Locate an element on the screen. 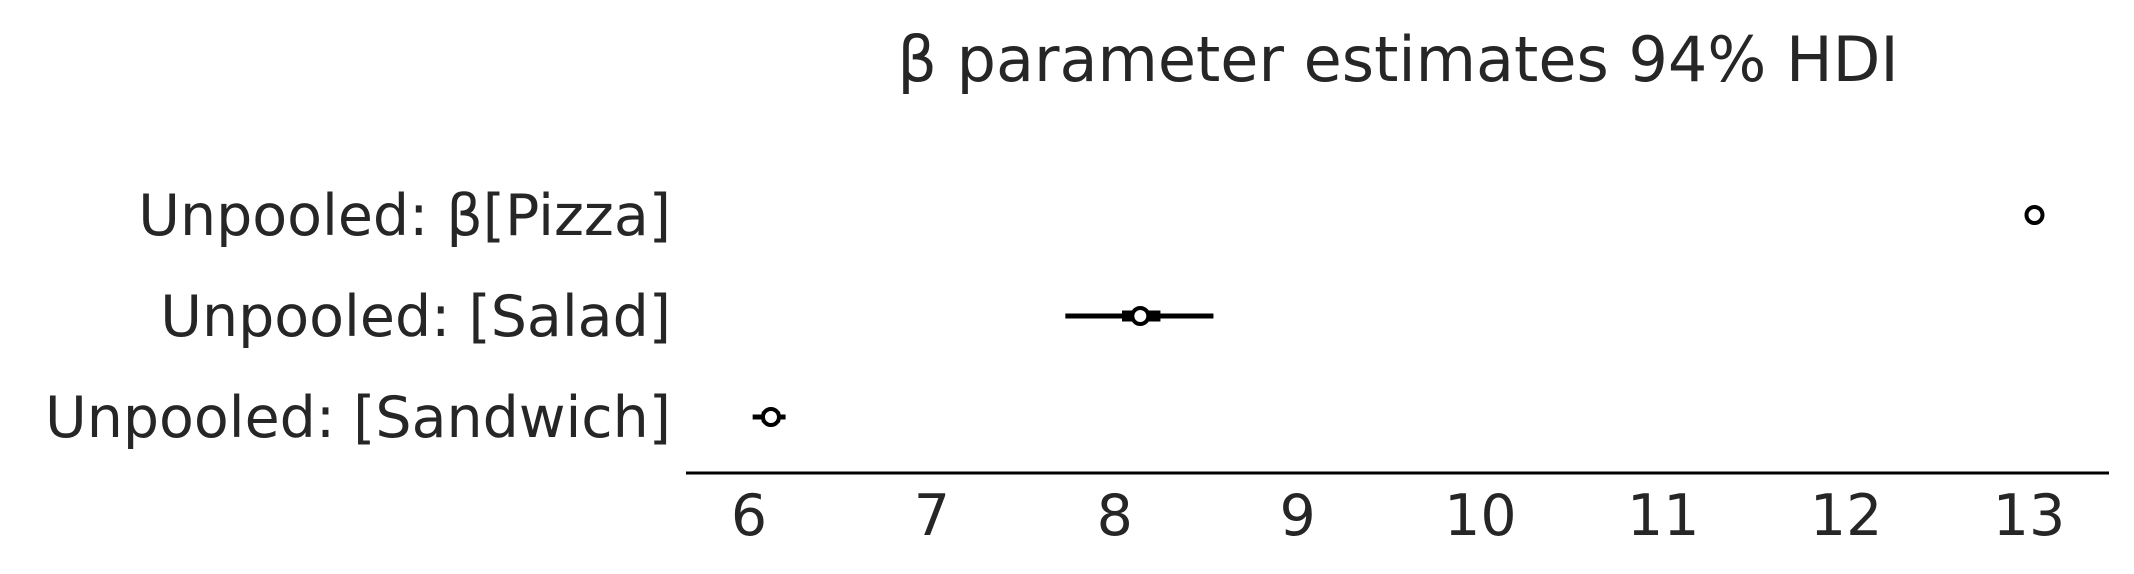 The image size is (2134, 574). x-tick-label: 7 is located at coordinates (932, 516).